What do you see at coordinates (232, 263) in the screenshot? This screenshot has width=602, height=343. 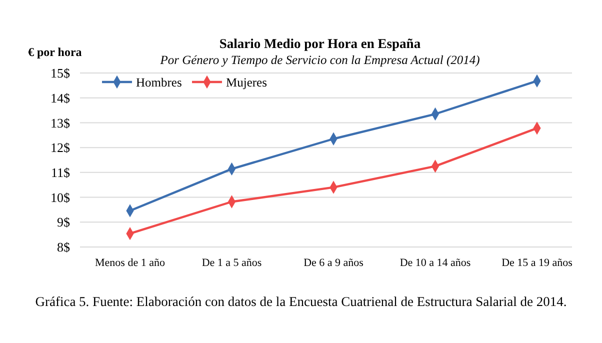 I see `x-tick-label: De 1 a 5 años` at bounding box center [232, 263].